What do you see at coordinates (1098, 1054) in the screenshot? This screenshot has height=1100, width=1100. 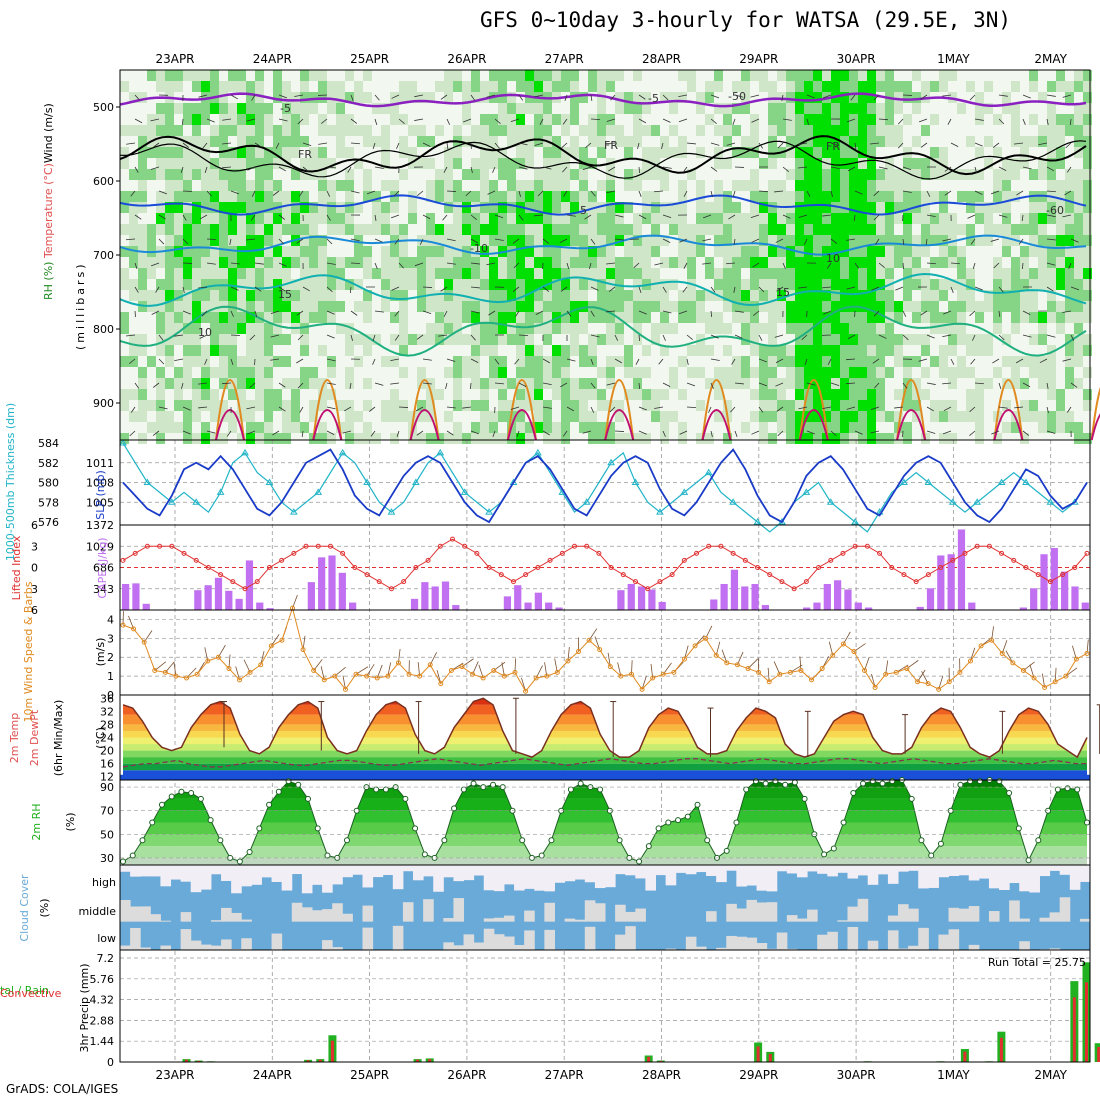 I see `convective-bar` at bounding box center [1098, 1054].